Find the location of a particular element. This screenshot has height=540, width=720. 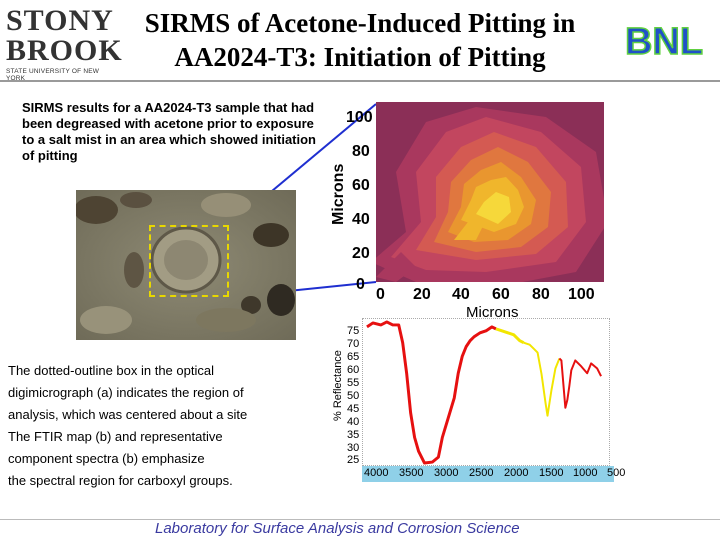

spectrum-x-tick: 3000 is located at coordinates (446, 473).